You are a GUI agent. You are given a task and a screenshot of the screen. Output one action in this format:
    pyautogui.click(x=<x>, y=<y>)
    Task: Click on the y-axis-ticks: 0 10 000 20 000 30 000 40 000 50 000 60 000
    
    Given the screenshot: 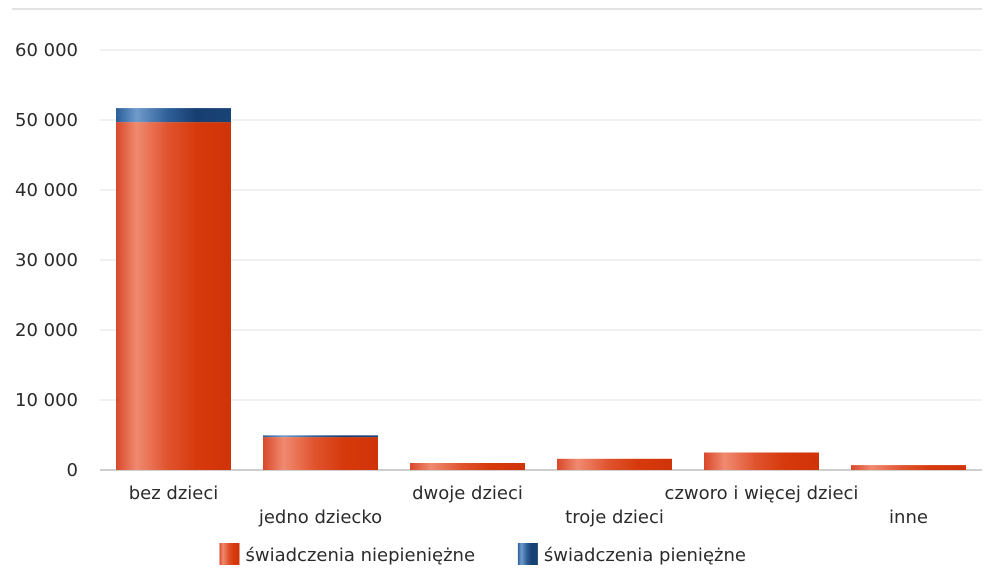 What is the action you would take?
    pyautogui.click(x=46, y=260)
    